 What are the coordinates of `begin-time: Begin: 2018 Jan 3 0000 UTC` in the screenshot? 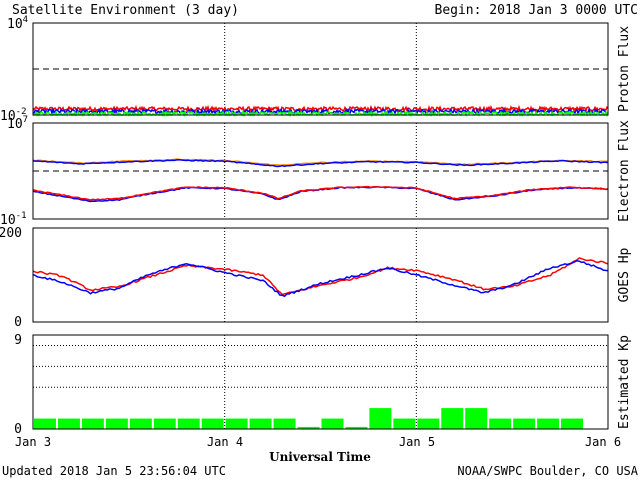 It's located at (537, 10).